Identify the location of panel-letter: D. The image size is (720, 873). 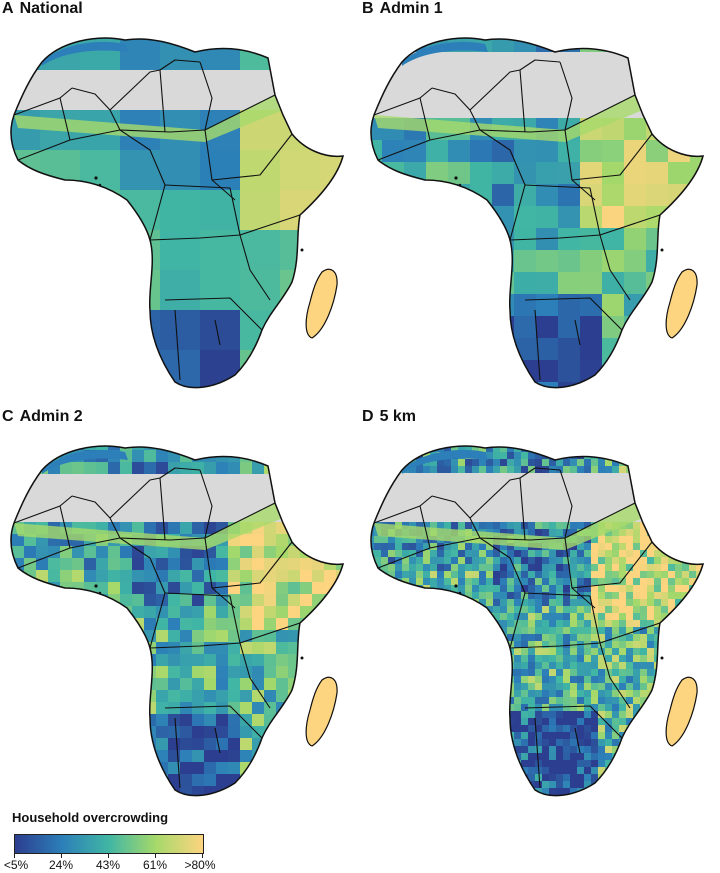
(368, 416).